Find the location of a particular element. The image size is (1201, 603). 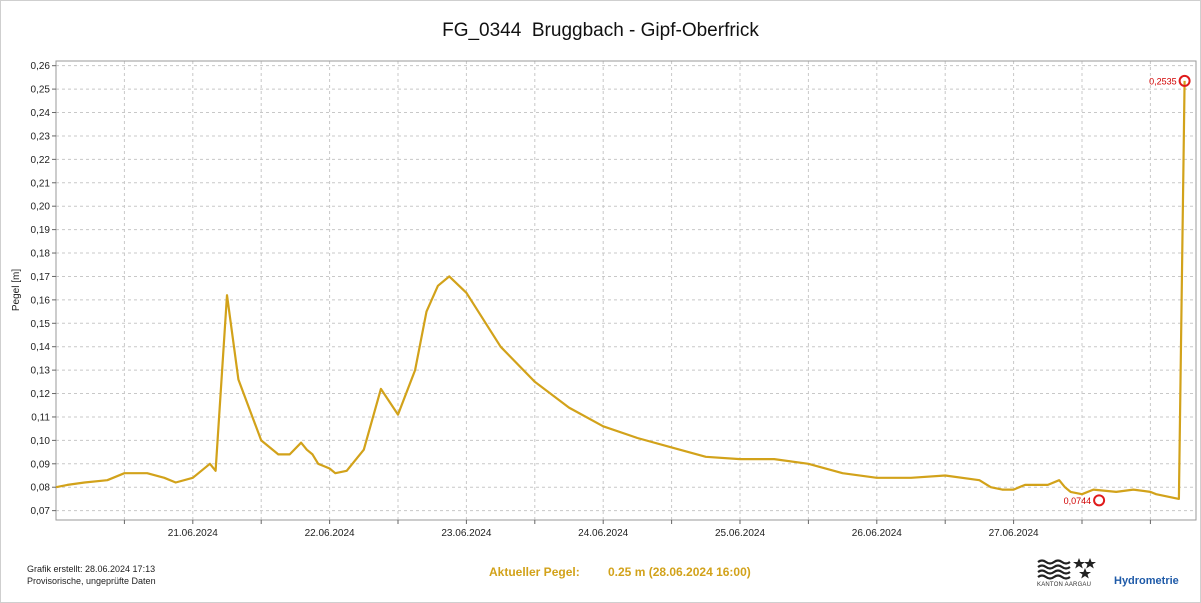

x-tick-label: 23.06.2024 is located at coordinates (466, 533).